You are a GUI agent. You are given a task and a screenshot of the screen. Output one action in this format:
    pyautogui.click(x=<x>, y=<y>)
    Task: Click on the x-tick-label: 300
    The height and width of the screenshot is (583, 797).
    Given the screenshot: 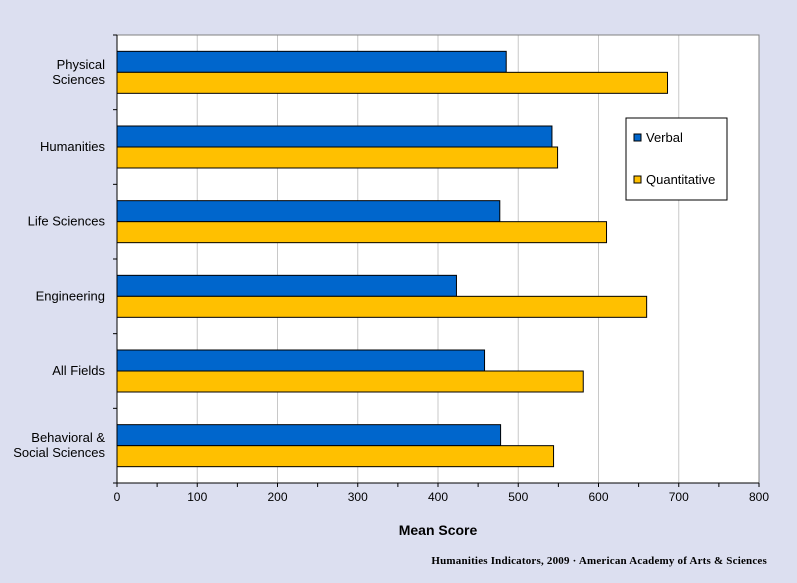 What is the action you would take?
    pyautogui.click(x=358, y=497)
    